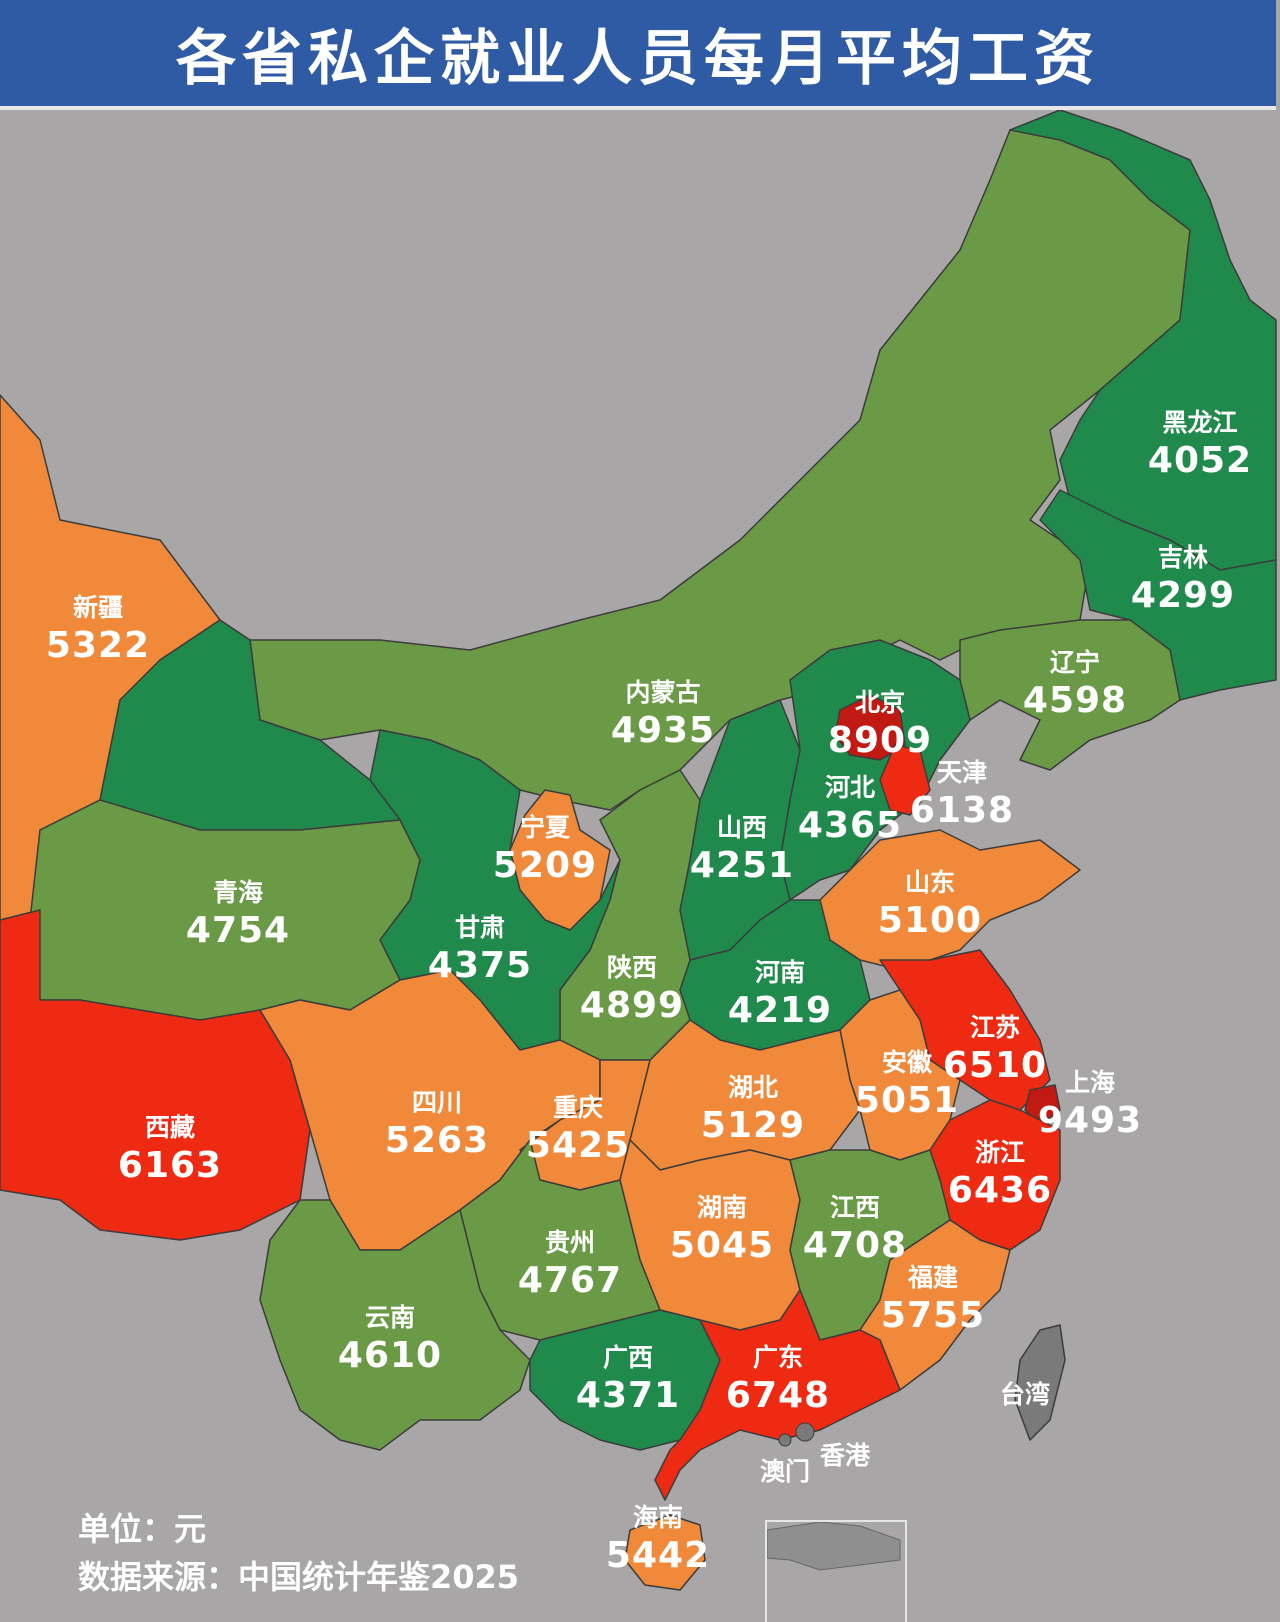 The width and height of the screenshot is (1280, 1622). What do you see at coordinates (930, 920) in the screenshot?
I see `province-wage-value: 5100` at bounding box center [930, 920].